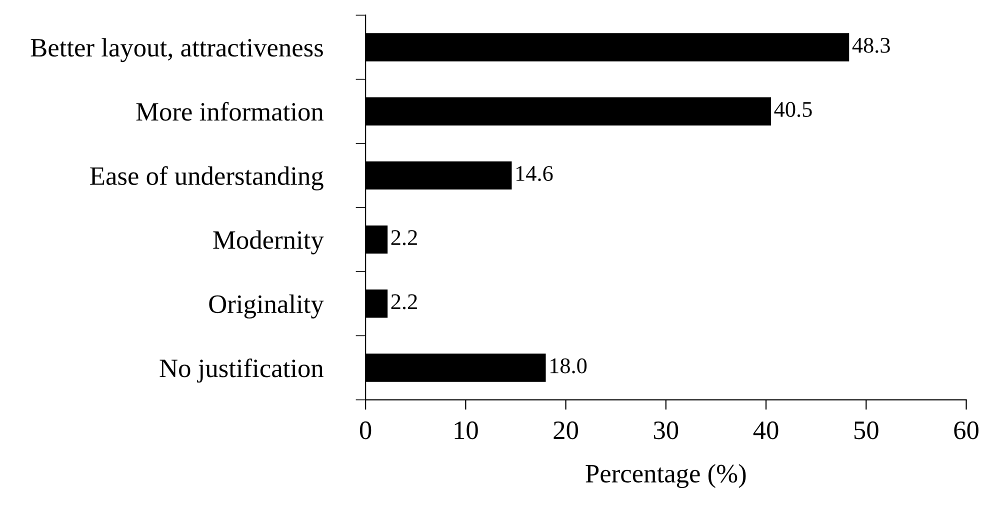 Image resolution: width=988 pixels, height=524 pixels. I want to click on x-tick-label: 40, so click(765, 430).